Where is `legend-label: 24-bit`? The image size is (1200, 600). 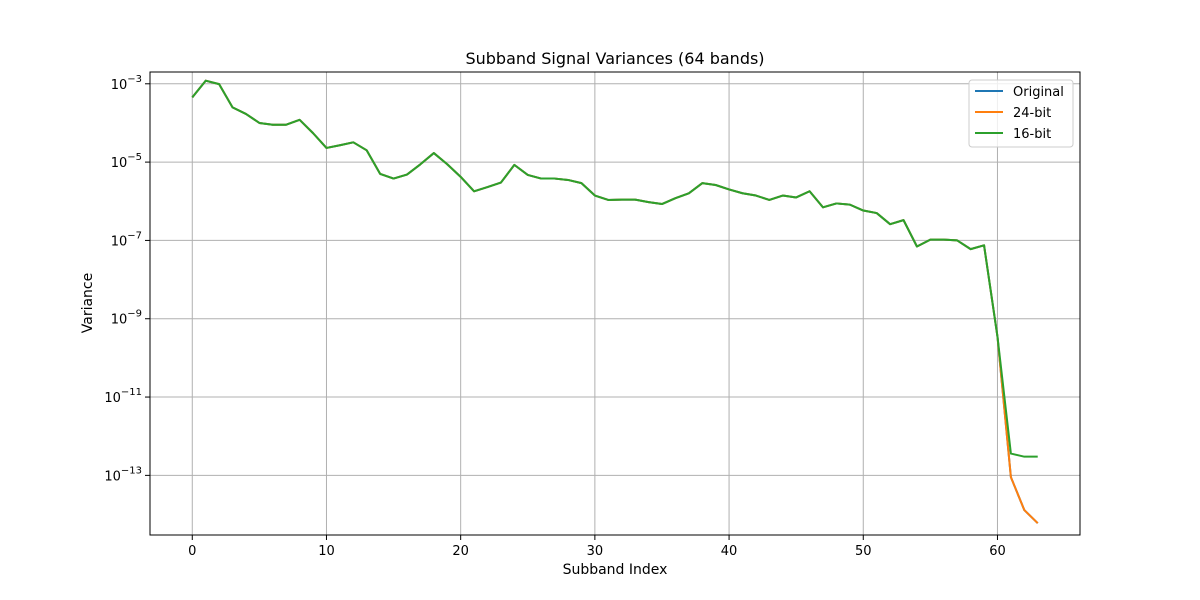
legend-label: 24-bit is located at coordinates (1032, 113).